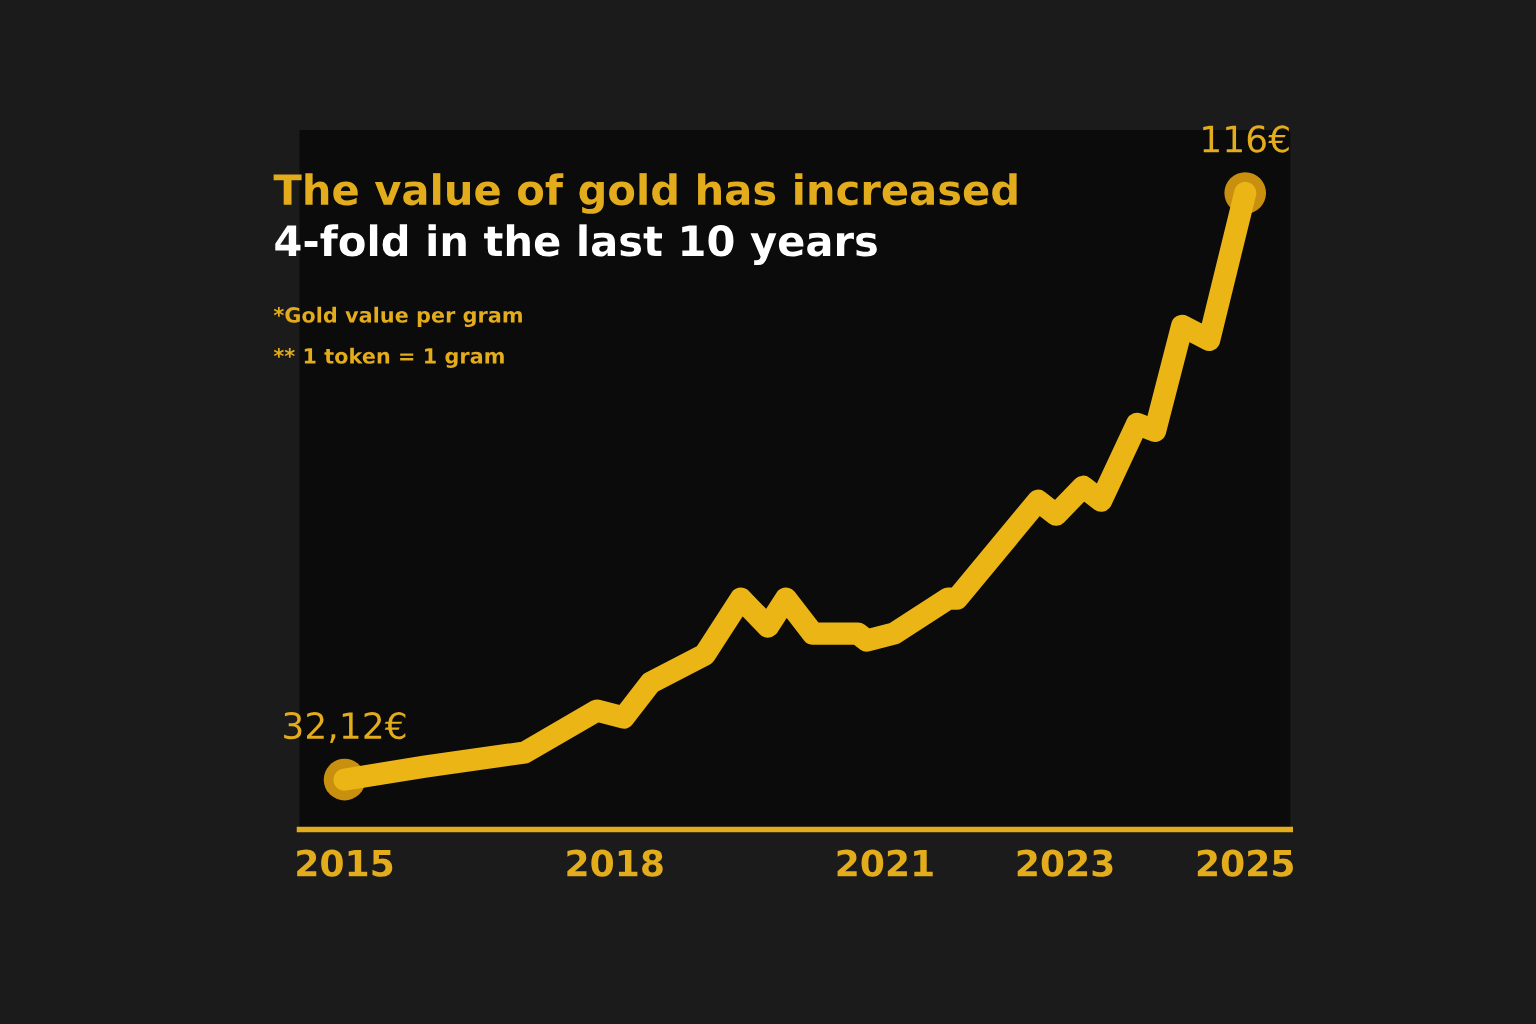  Describe the element at coordinates (397, 317) in the screenshot. I see `annotation: *Gold value per gram` at that location.